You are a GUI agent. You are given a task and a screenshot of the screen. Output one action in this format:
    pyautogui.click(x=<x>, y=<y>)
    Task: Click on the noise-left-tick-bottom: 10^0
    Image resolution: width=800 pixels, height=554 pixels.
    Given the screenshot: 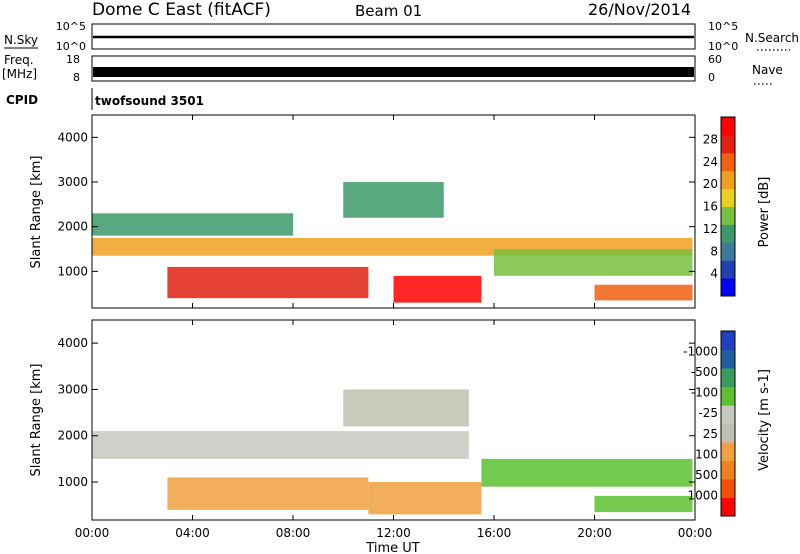 What is the action you would take?
    pyautogui.click(x=71, y=46)
    